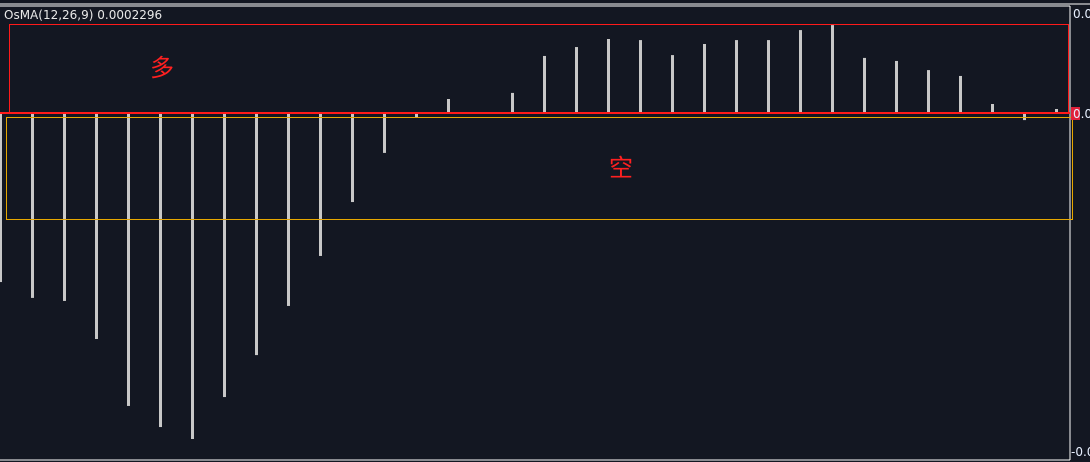 The width and height of the screenshot is (1090, 462). What do you see at coordinates (1081, 14) in the screenshot?
I see `ytick-top: 0.0` at bounding box center [1081, 14].